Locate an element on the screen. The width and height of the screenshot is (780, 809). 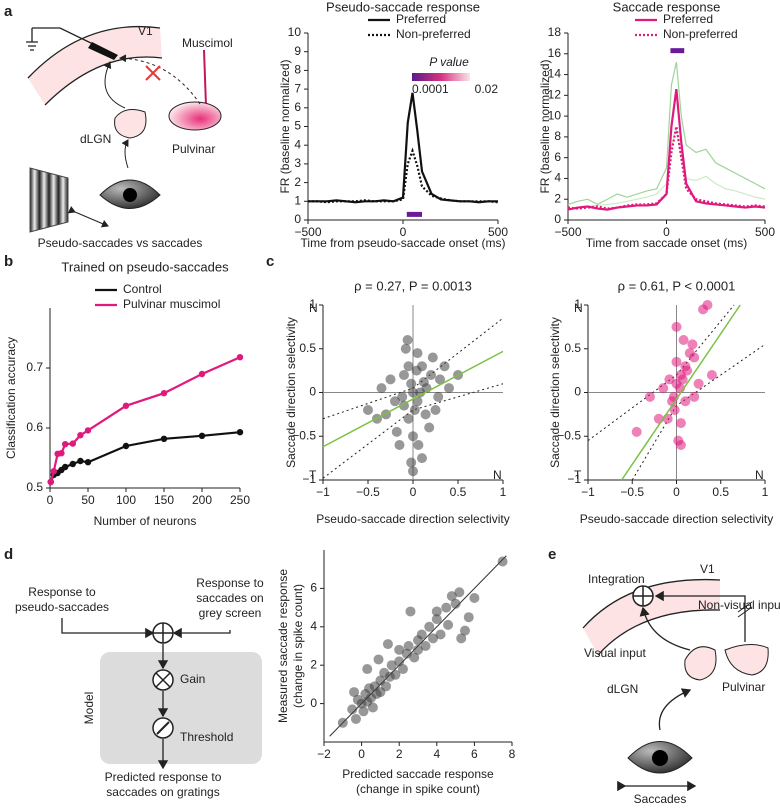
y-tick-label: 7 is located at coordinates (297, 88).